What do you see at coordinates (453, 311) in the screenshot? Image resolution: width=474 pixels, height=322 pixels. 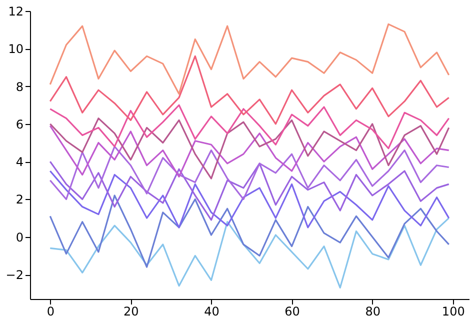 I see `x-tick-label: 100` at bounding box center [453, 311].